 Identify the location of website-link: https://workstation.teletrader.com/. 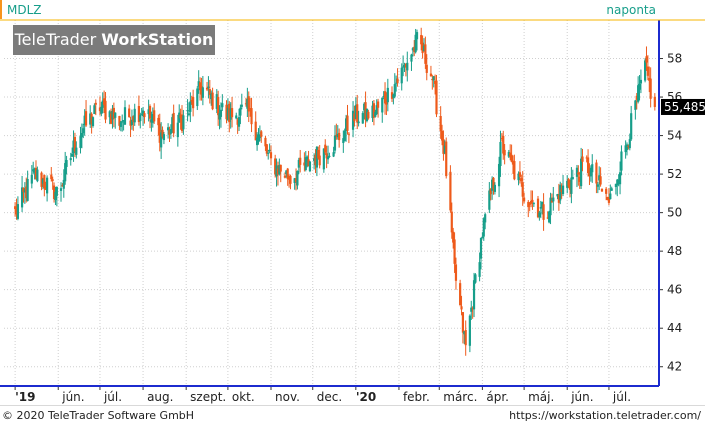
(605, 415).